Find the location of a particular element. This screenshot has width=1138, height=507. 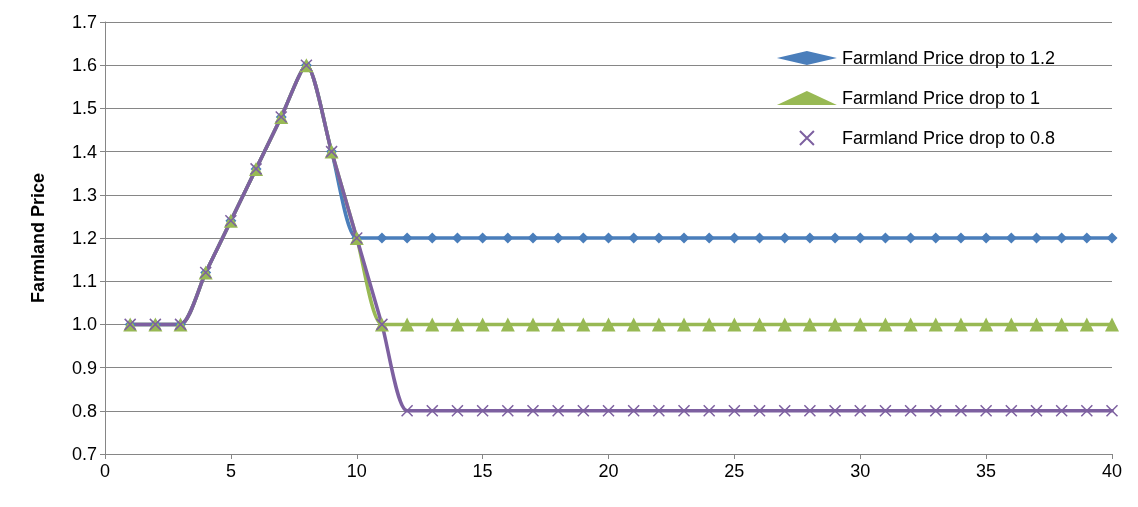

x-tick-label: 0 is located at coordinates (105, 471).